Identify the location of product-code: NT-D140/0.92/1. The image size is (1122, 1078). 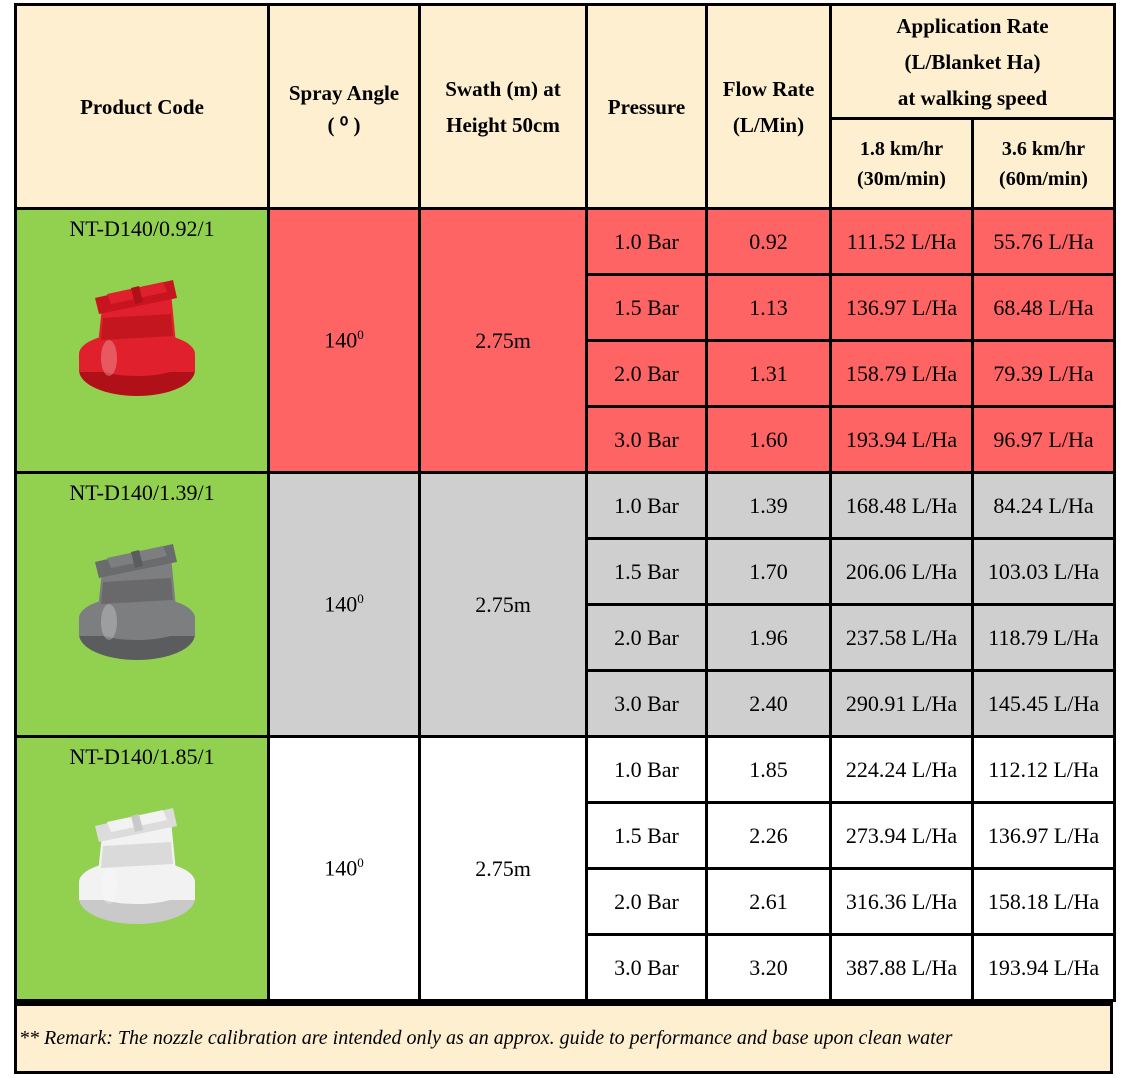
(142, 228).